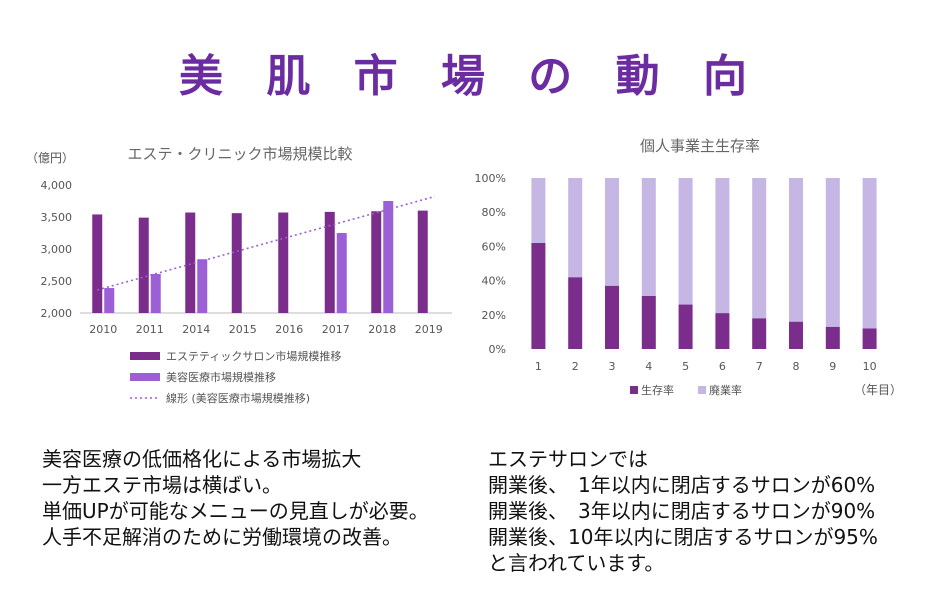 Image resolution: width=940 pixels, height=595 pixels. What do you see at coordinates (150, 329) in the screenshot?
I see `x-tick-label: 2011` at bounding box center [150, 329].